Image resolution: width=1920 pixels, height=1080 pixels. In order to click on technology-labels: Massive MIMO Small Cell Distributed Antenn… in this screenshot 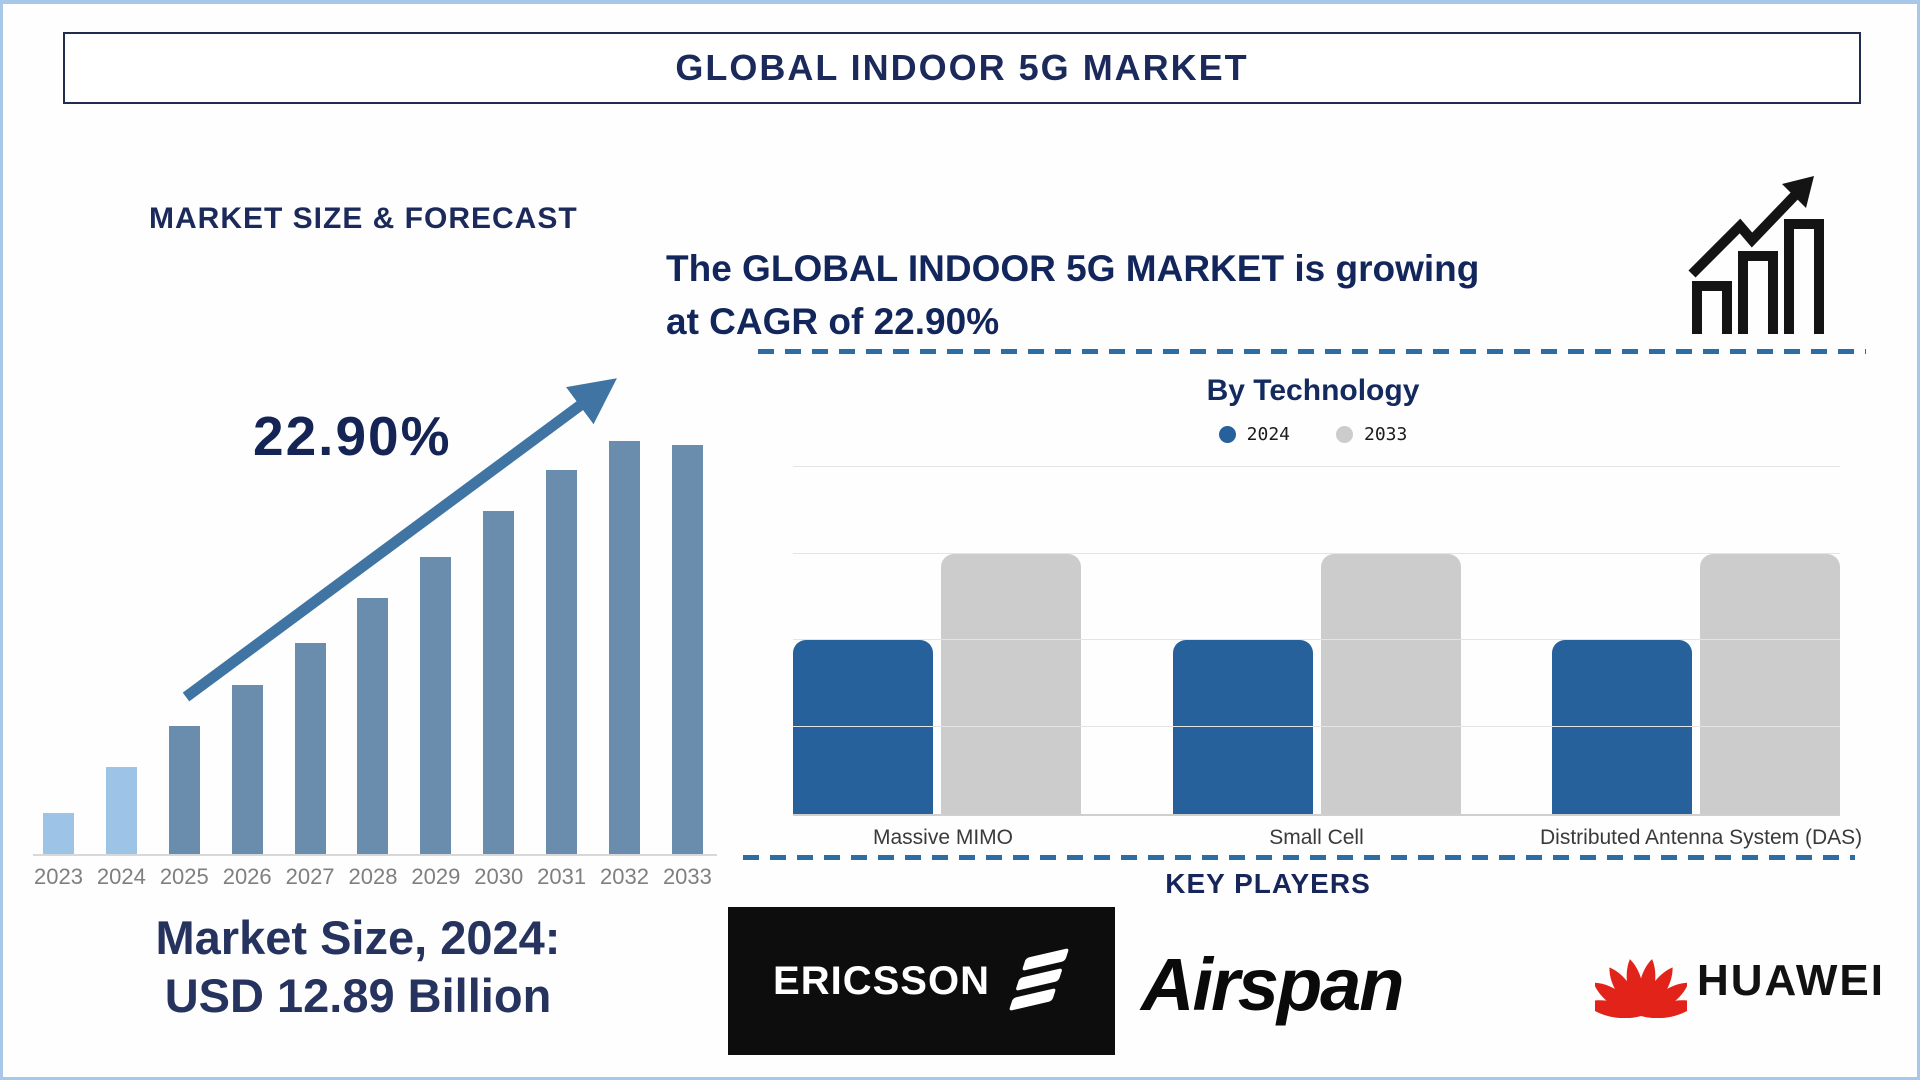, I will do `click(1328, 838)`.